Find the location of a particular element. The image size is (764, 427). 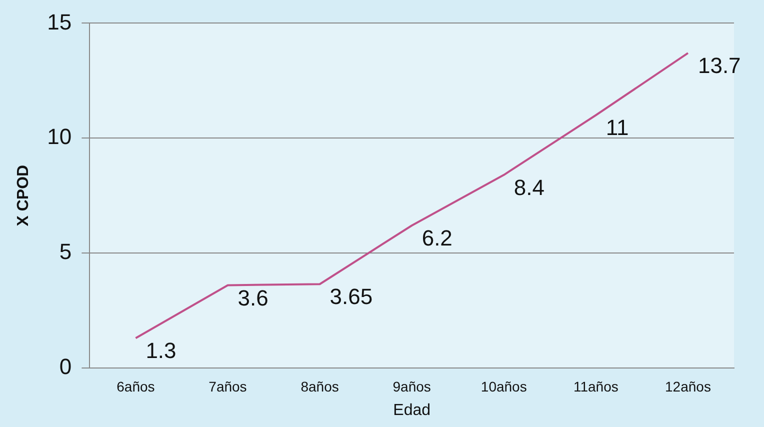

x-tick-label: 11años is located at coordinates (595, 386).